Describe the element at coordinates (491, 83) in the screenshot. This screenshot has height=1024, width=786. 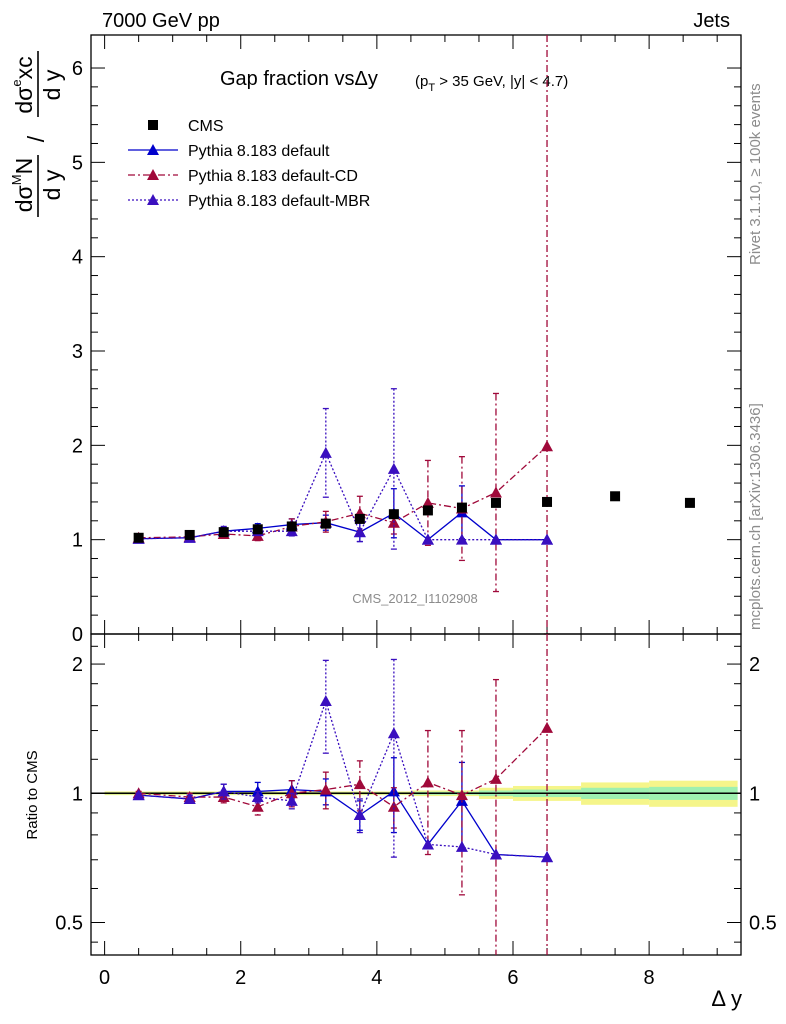
I see `plot-title-cuts: (pT > 35 GeV, |y| < 4.7)` at that location.